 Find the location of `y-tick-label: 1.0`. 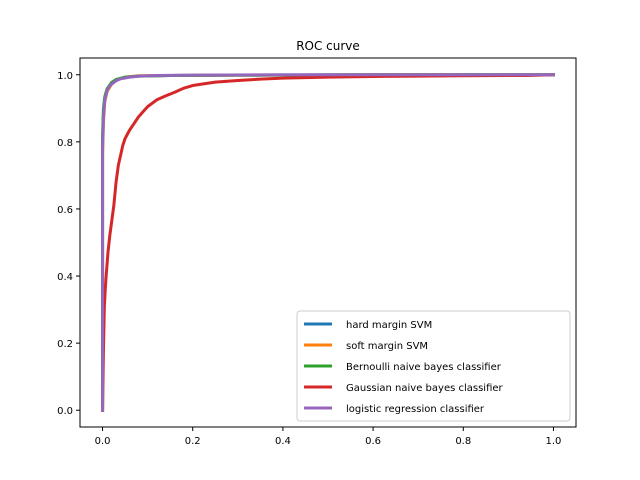

y-tick-label: 1.0 is located at coordinates (65, 76).